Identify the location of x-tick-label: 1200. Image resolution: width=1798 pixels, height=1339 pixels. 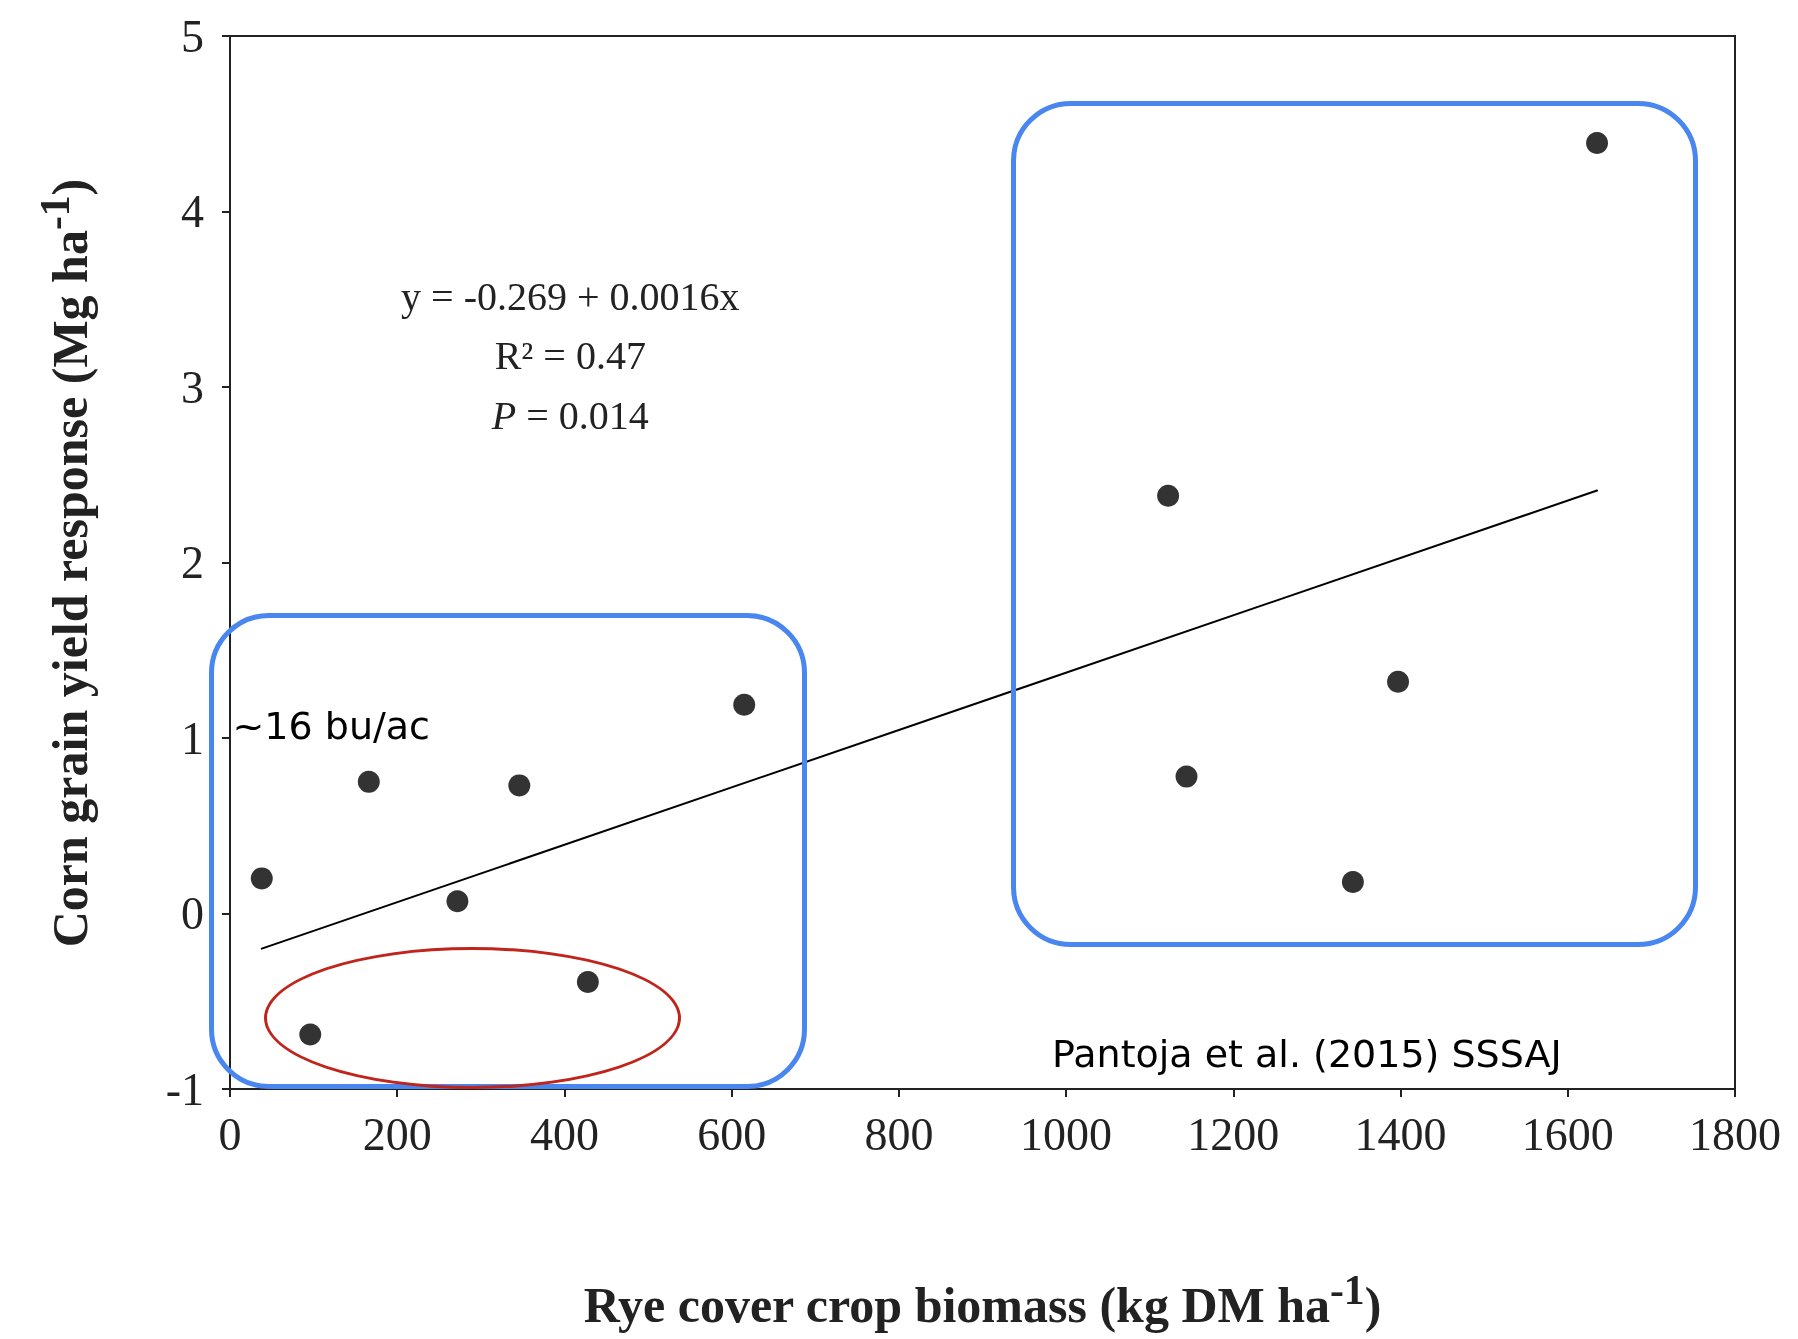
(1233, 1134).